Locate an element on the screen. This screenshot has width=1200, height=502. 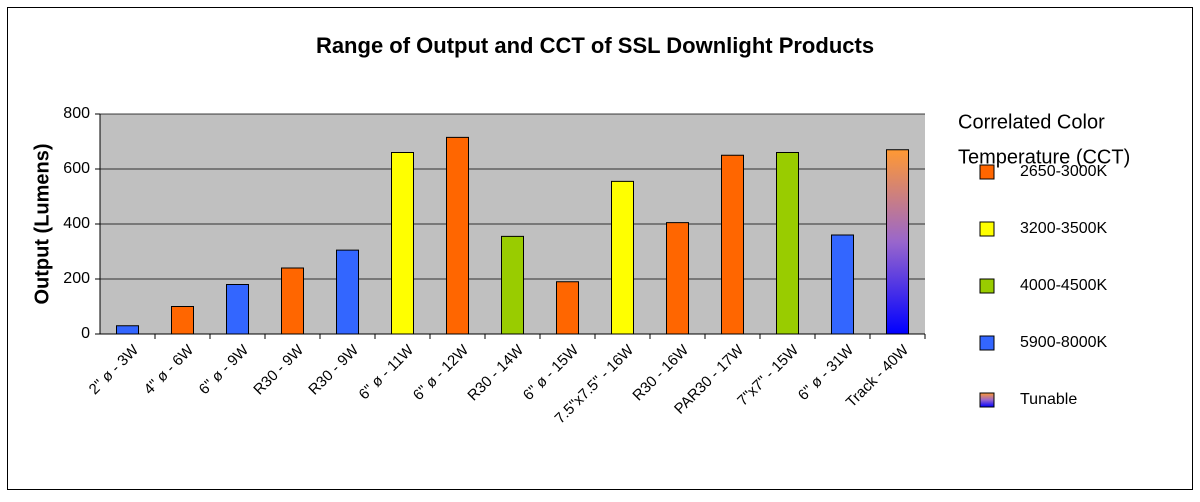
legend-title: Correlated Color is located at coordinates (1031, 122).